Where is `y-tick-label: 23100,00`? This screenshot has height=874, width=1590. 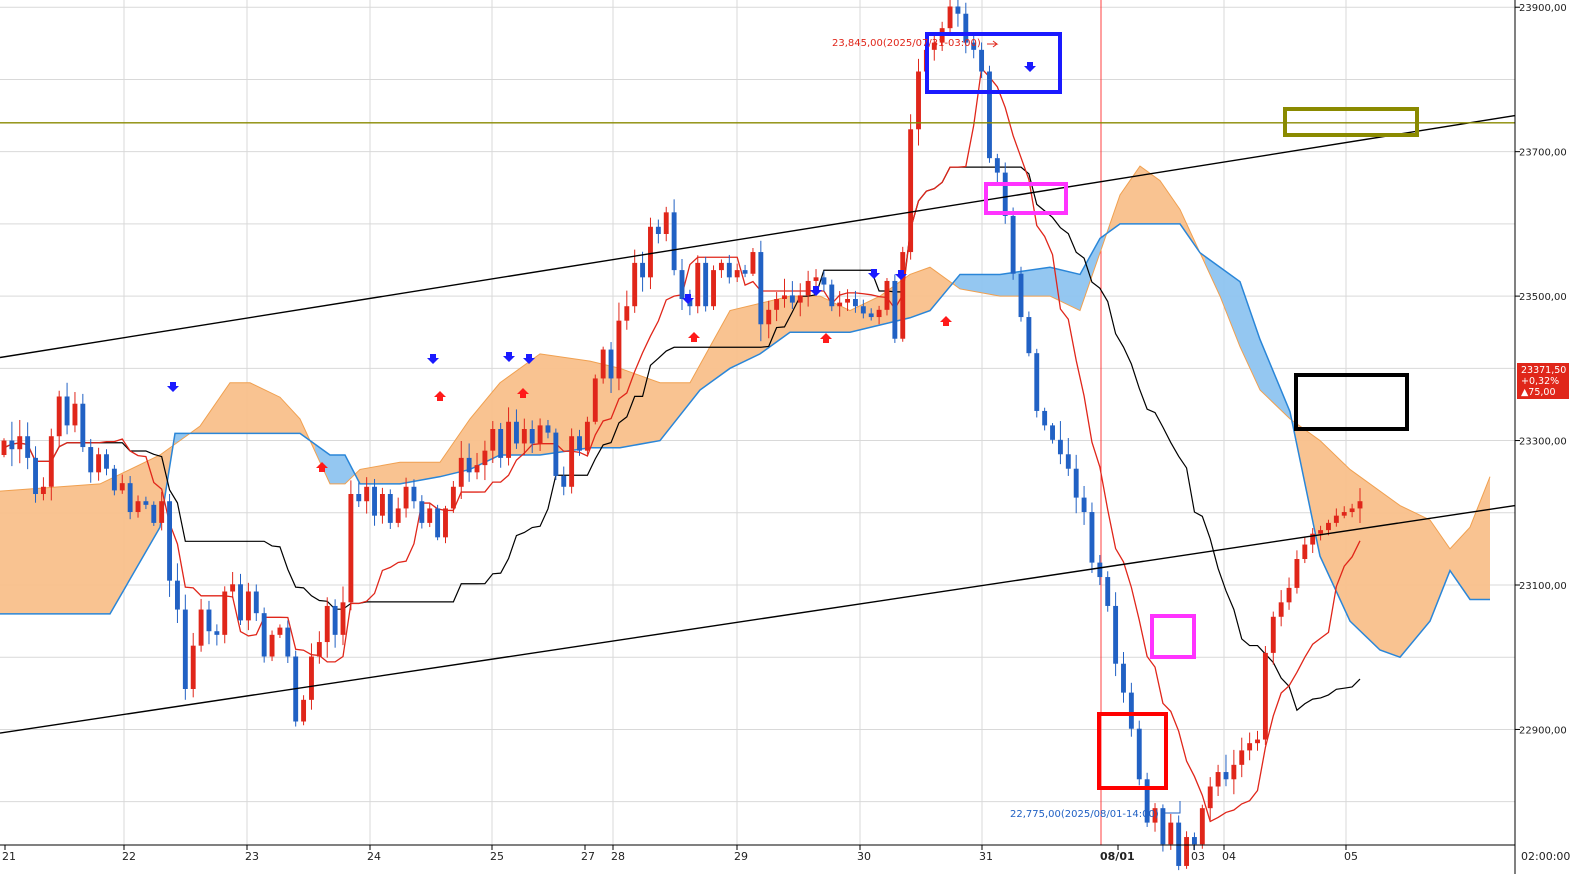 y-tick-label: 23100,00 is located at coordinates (1543, 586).